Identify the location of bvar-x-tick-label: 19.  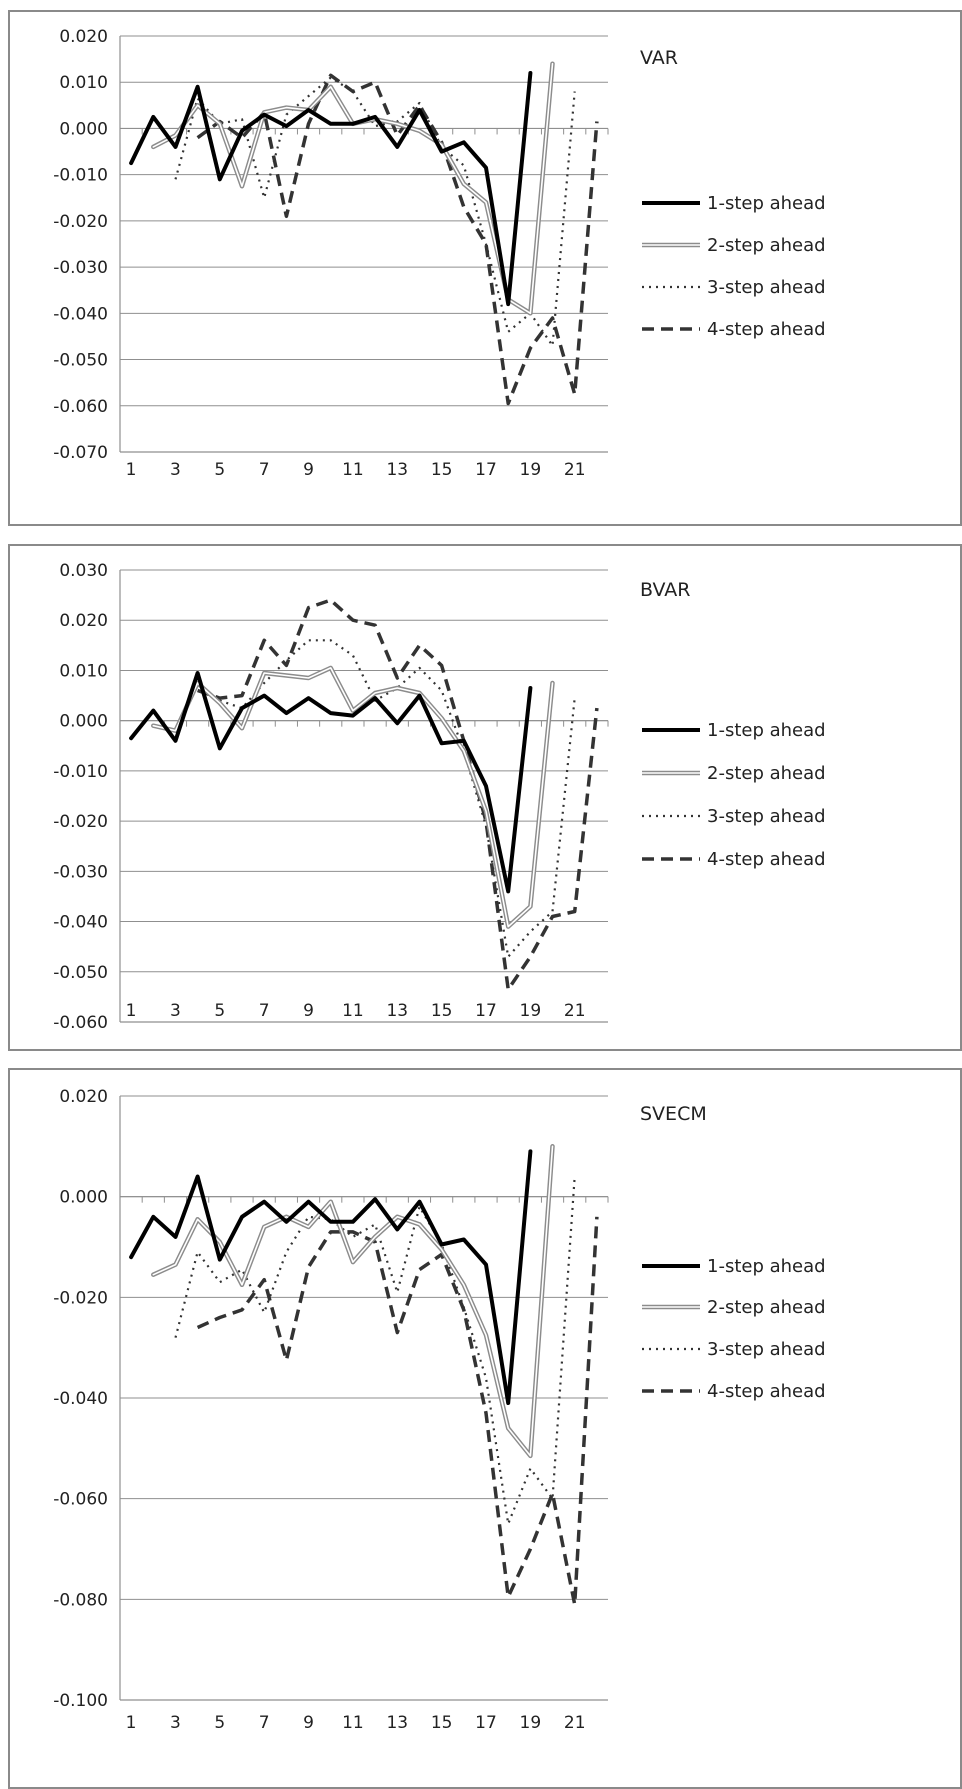
(531, 1011).